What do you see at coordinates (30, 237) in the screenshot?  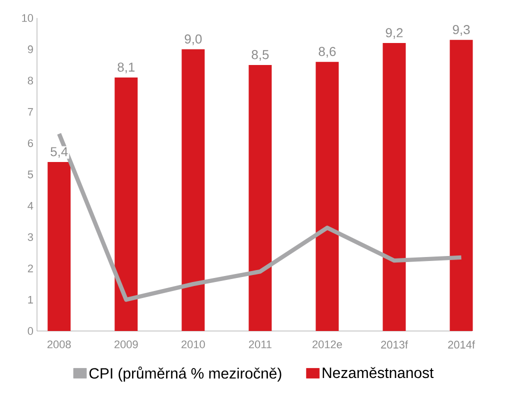 I see `y-tick-label: 3` at bounding box center [30, 237].